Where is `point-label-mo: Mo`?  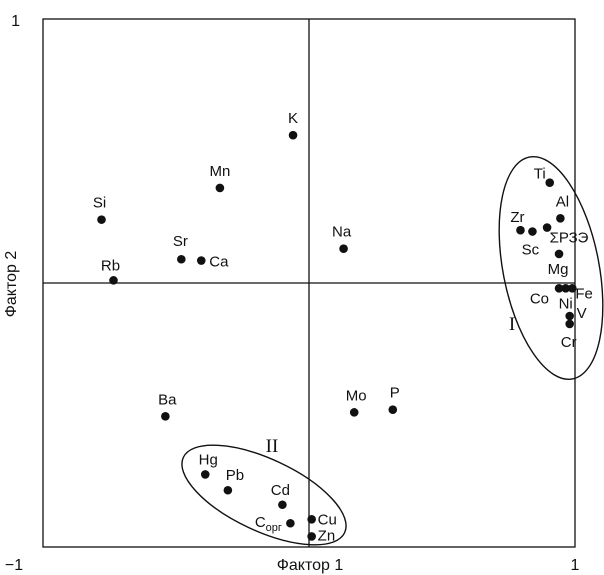
point-label-mo: Mo is located at coordinates (356, 395).